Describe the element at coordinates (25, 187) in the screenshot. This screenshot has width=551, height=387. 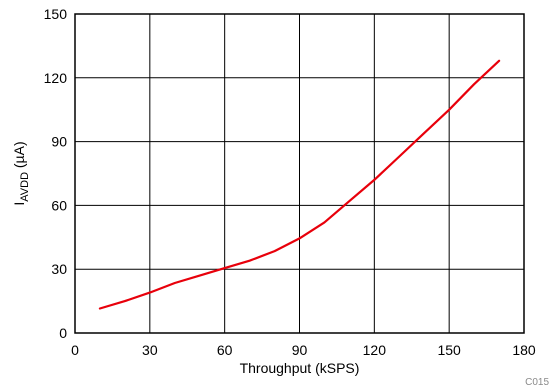
I see `y-axis-title-subscript: AVDD` at that location.